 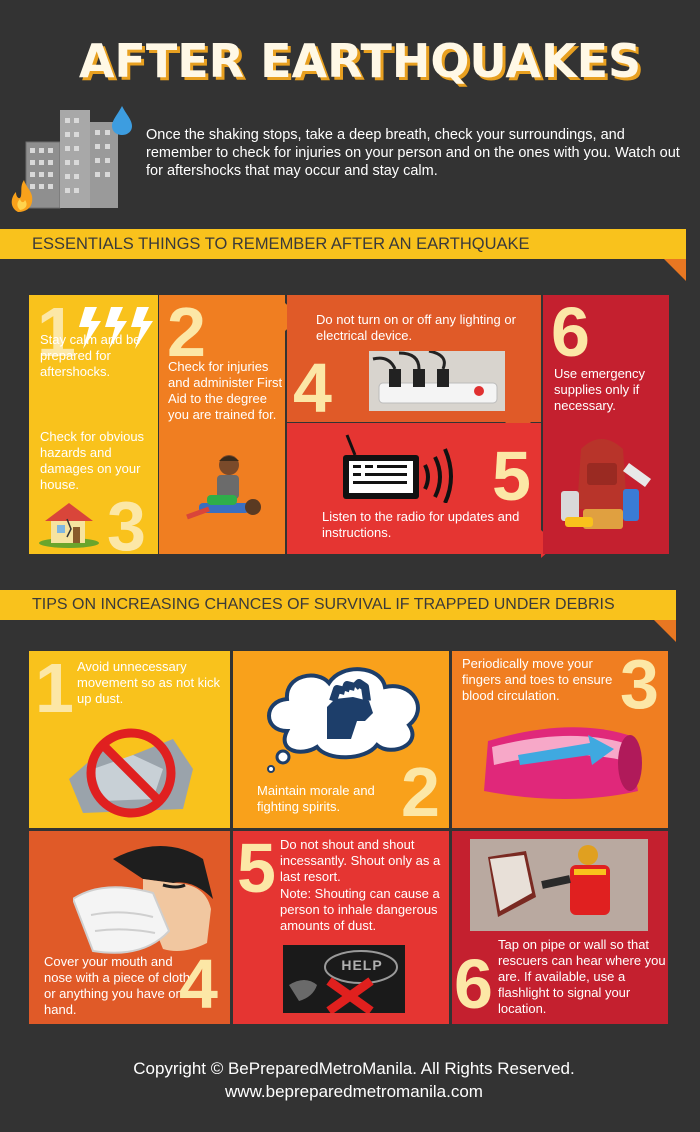 What do you see at coordinates (675, 270) in the screenshot?
I see `band-fold` at bounding box center [675, 270].